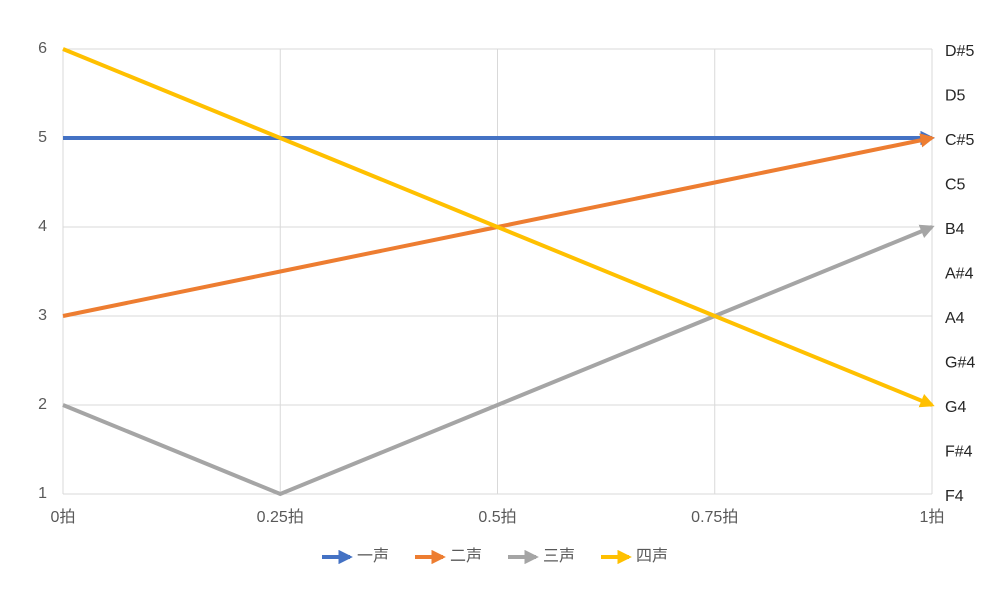 Image resolution: width=1008 pixels, height=595 pixels. Describe the element at coordinates (280, 517) in the screenshot. I see `x-tick-label: 0.25拍` at that location.